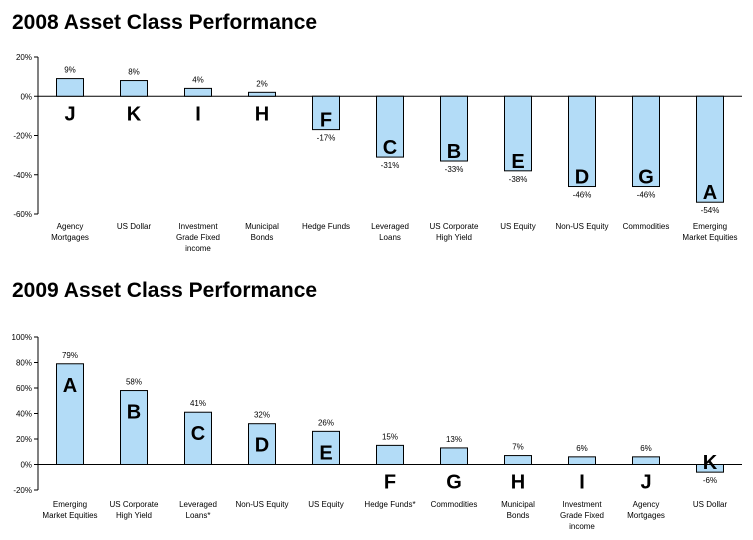 The height and width of the screenshot is (540, 753). Describe the element at coordinates (390, 165) in the screenshot. I see `data-label: -31%` at that location.